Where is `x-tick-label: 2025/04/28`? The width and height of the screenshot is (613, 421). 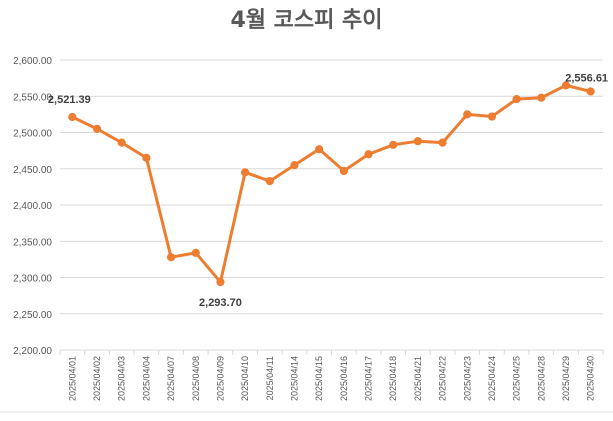
x-tick-label: 2025/04/28 is located at coordinates (541, 378).